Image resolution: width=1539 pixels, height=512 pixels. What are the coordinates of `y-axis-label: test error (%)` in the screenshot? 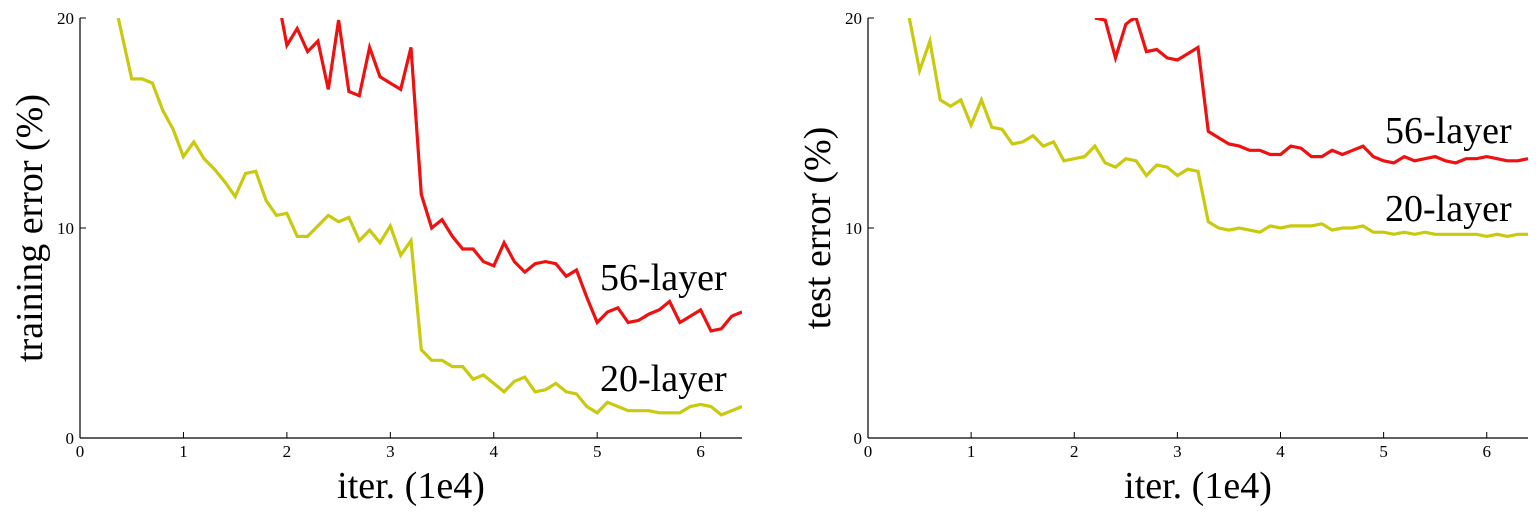 It's located at (818, 228).